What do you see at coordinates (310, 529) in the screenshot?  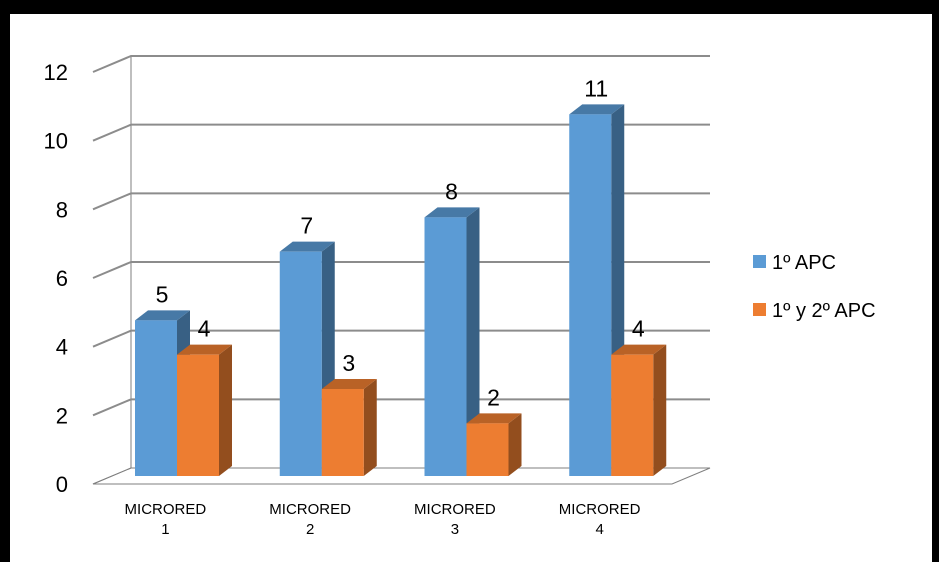 I see `x-tick-label: 2` at bounding box center [310, 529].